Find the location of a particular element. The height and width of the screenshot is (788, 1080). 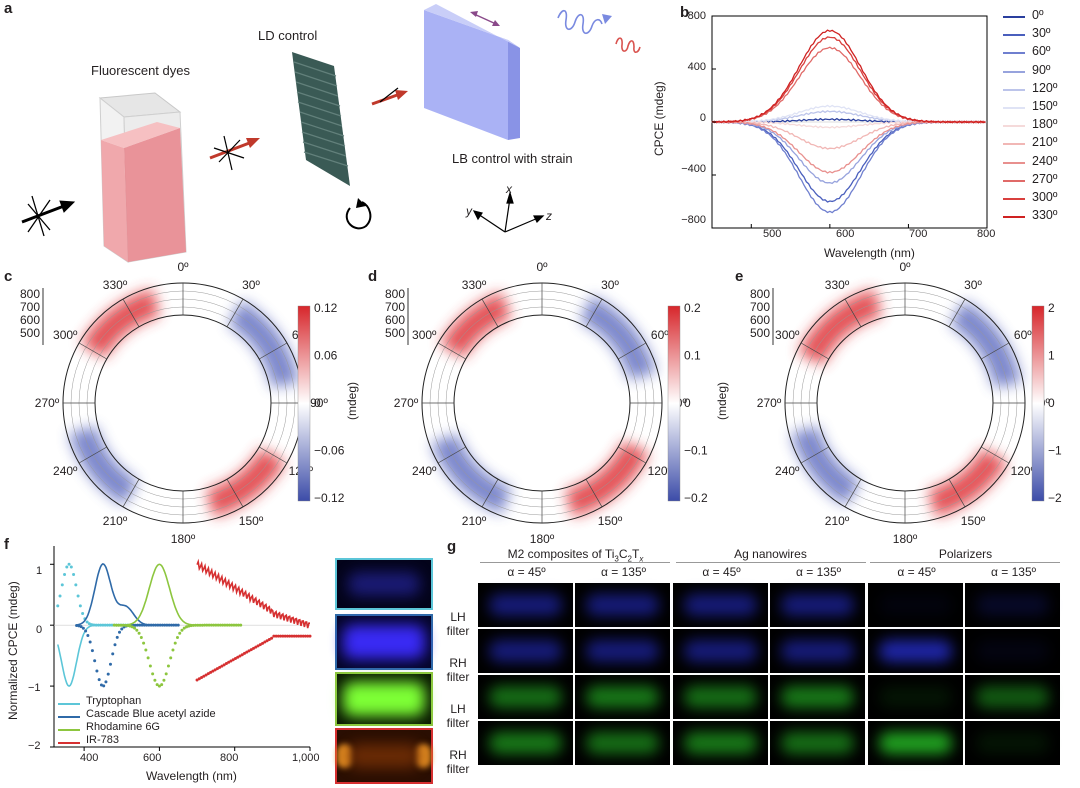

ld-grating-icon is located at coordinates (321, 119).